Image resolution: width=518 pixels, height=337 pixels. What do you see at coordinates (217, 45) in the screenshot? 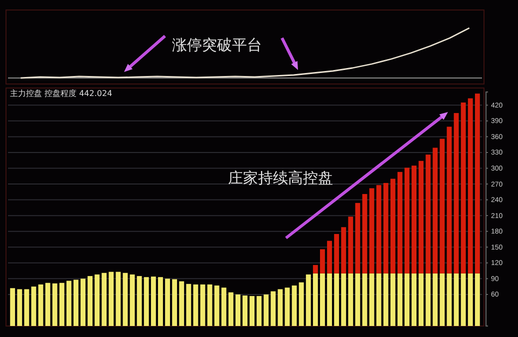
I see `annotation: 涨停突破平台` at bounding box center [217, 45].